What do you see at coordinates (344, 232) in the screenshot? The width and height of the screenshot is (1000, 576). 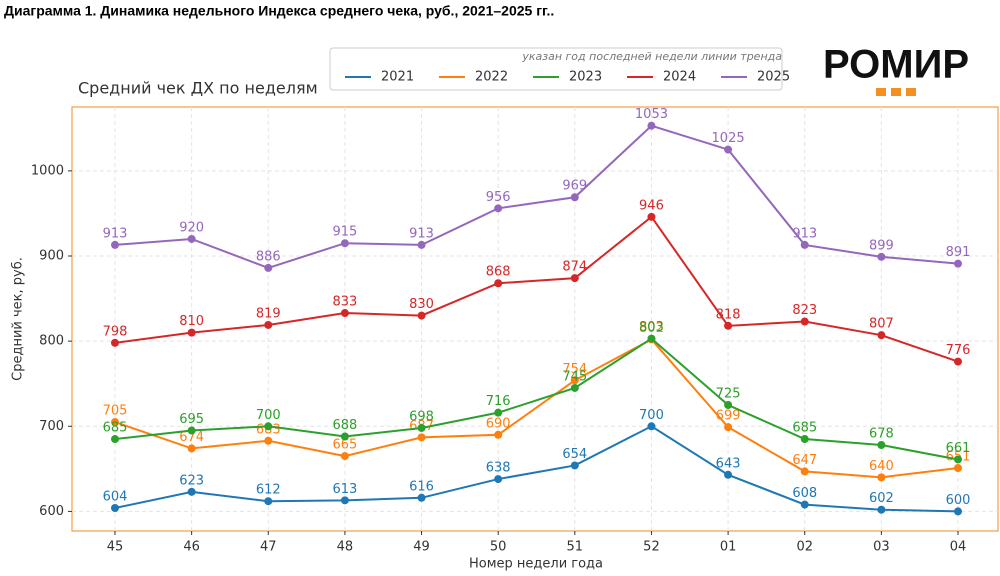 I see `data-label: 915` at bounding box center [344, 232].